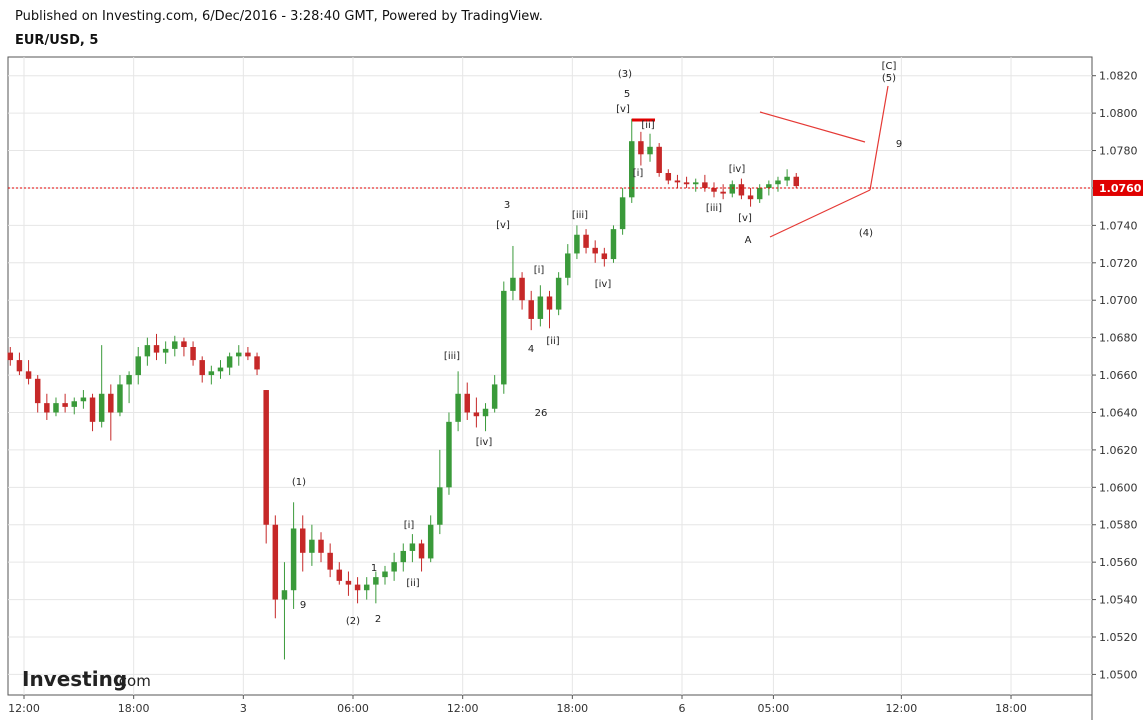 This screenshot has height=720, width=1144. Describe the element at coordinates (1118, 674) in the screenshot. I see `y-tick-label: 1.0500` at that location.